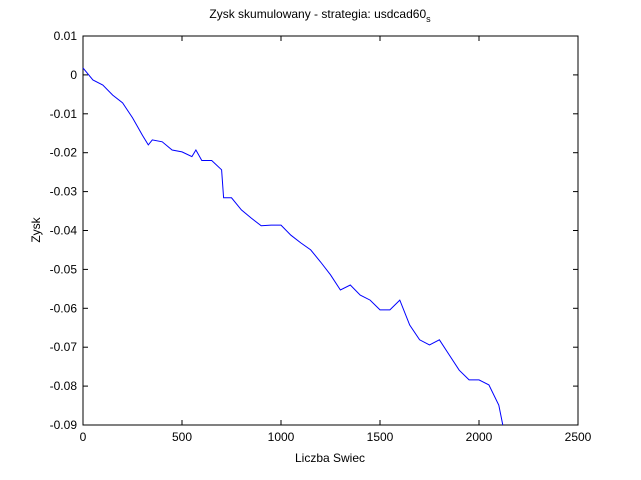 This screenshot has height=480, width=641. I want to click on y-tick-label: -0.04, so click(64, 231).